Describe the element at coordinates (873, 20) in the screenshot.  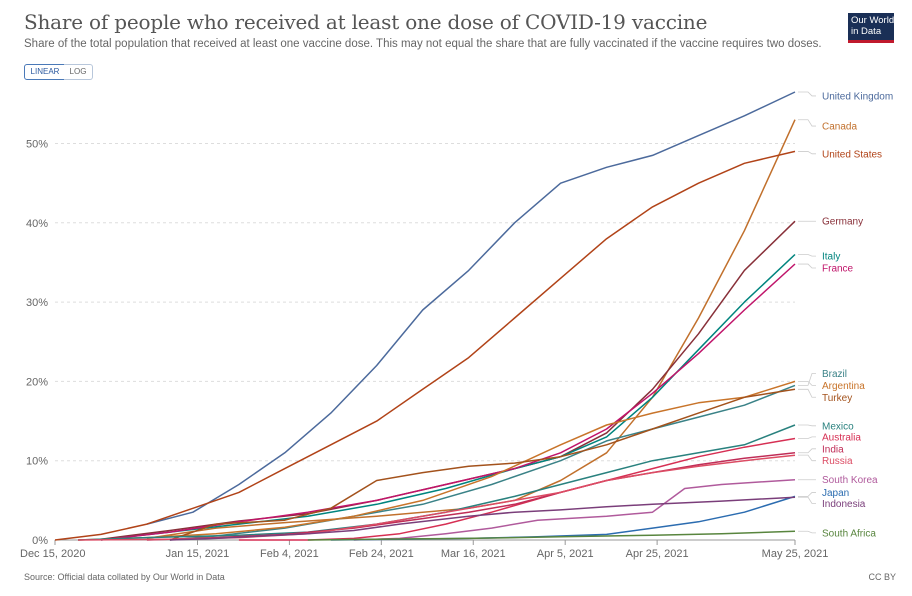
I see `logo-line-1: Our World` at that location.